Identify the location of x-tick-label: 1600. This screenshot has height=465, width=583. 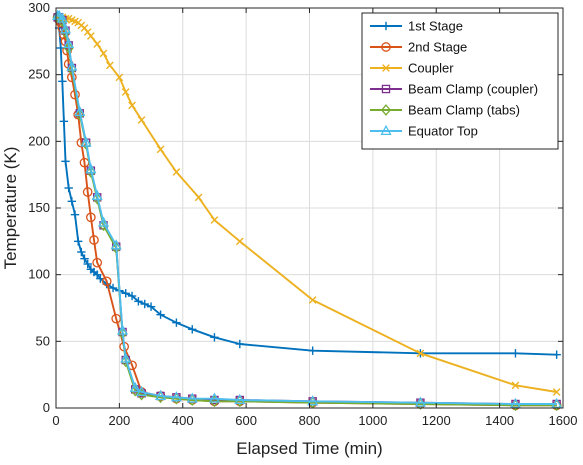
(563, 420).